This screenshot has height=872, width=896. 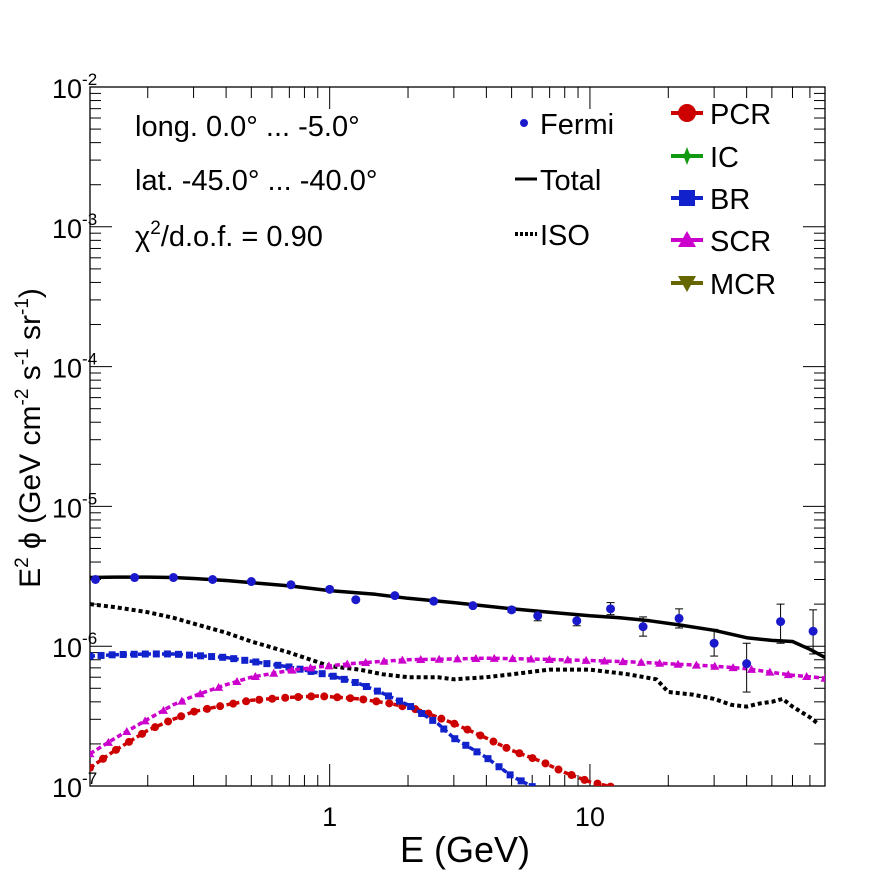 I want to click on legend-fermi-marker, so click(x=524, y=123).